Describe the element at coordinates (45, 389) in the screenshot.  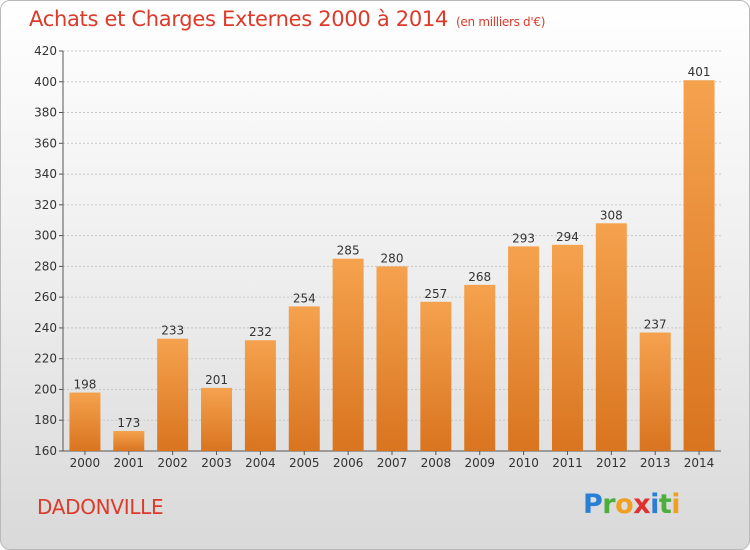
I see `y-tick-label: 200` at that location.